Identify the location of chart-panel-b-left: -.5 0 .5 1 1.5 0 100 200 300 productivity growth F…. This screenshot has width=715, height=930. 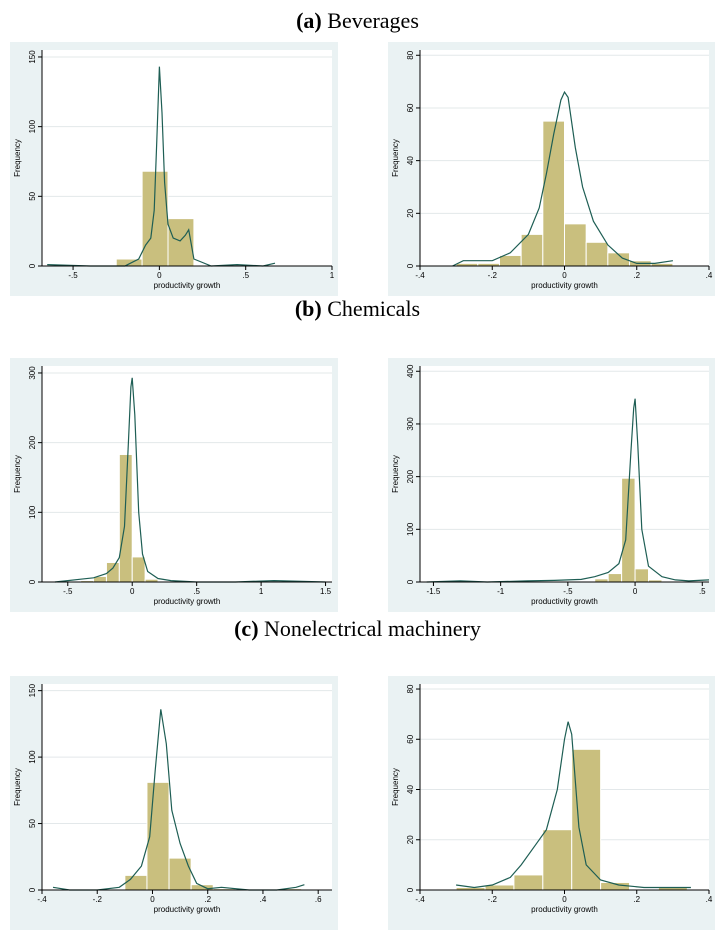
(174, 485).